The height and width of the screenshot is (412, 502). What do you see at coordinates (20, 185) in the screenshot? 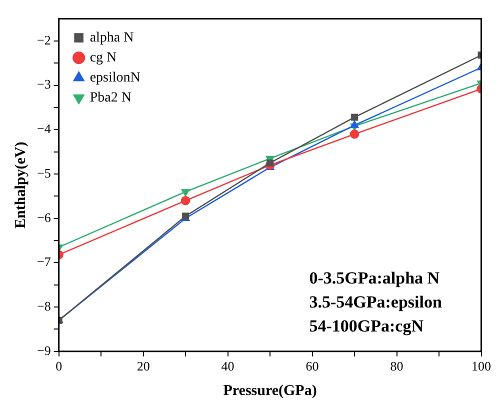
I see `y-axis-title: Enthalpy(eV)` at bounding box center [20, 185].